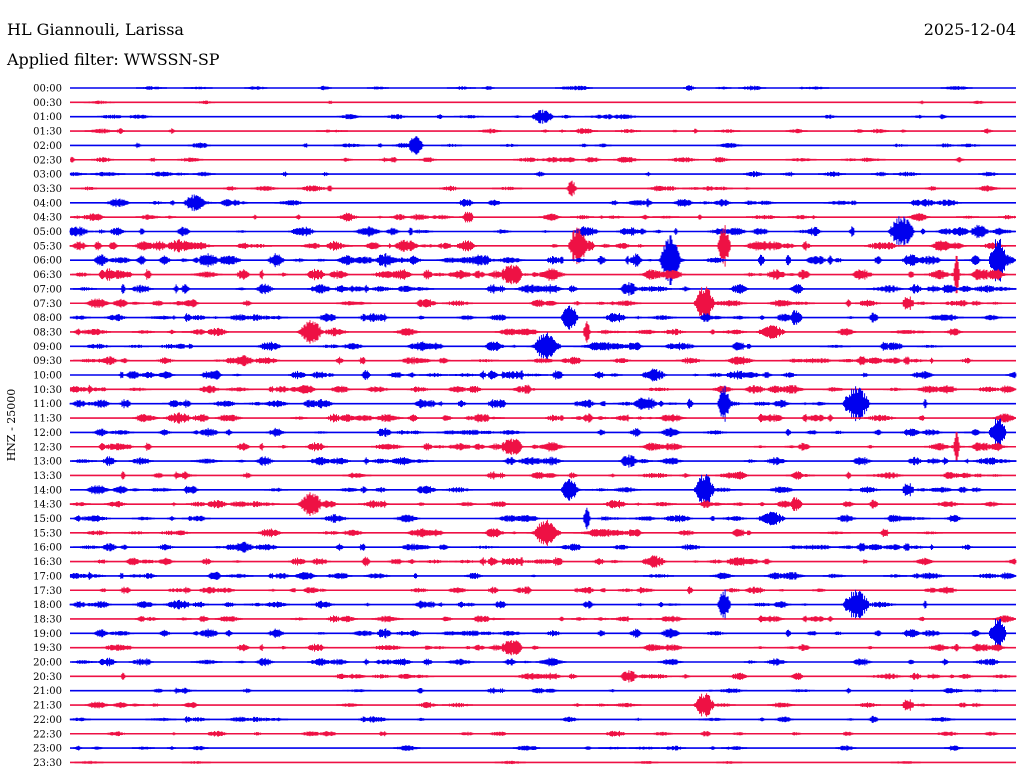  What do you see at coordinates (11, 425) in the screenshot?
I see `channel-scale-label: HNZ - 25000` at bounding box center [11, 425].